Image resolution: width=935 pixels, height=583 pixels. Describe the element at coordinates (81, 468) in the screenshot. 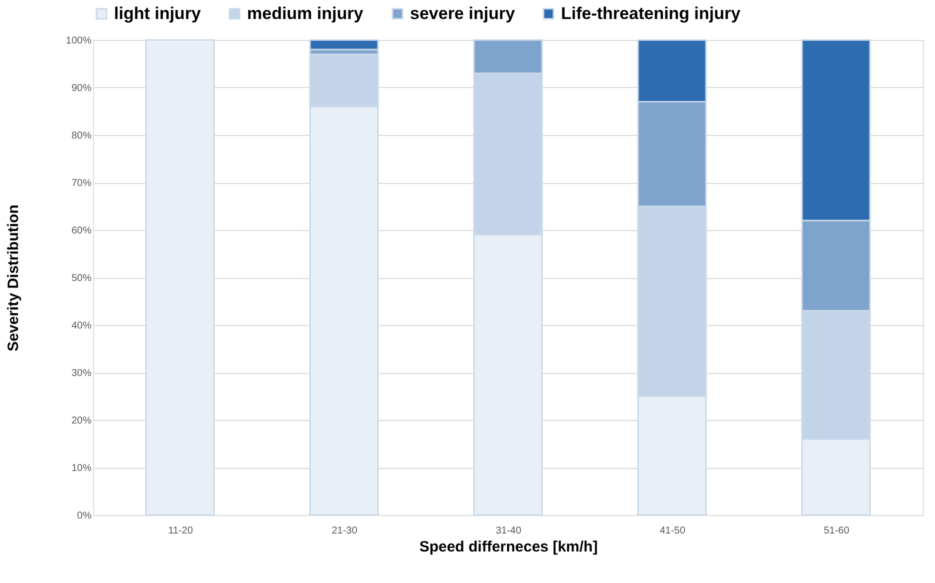

I see `y-tick-label: 10%` at that location.